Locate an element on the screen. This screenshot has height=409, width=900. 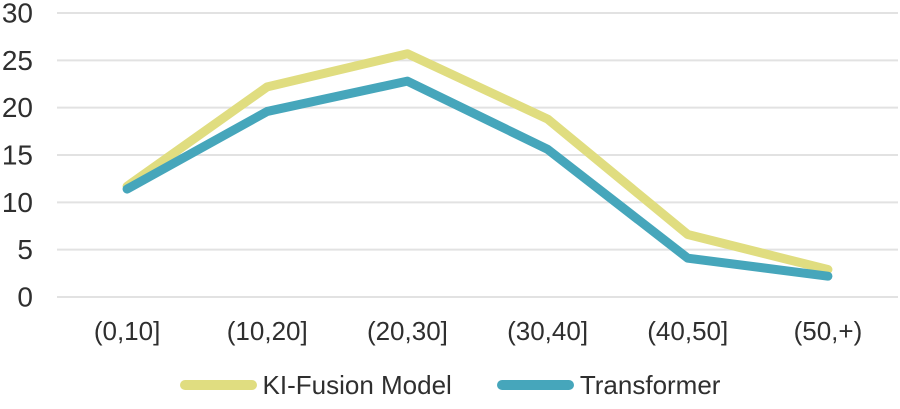
y-axis-tick-label: 20 is located at coordinates (17, 107).